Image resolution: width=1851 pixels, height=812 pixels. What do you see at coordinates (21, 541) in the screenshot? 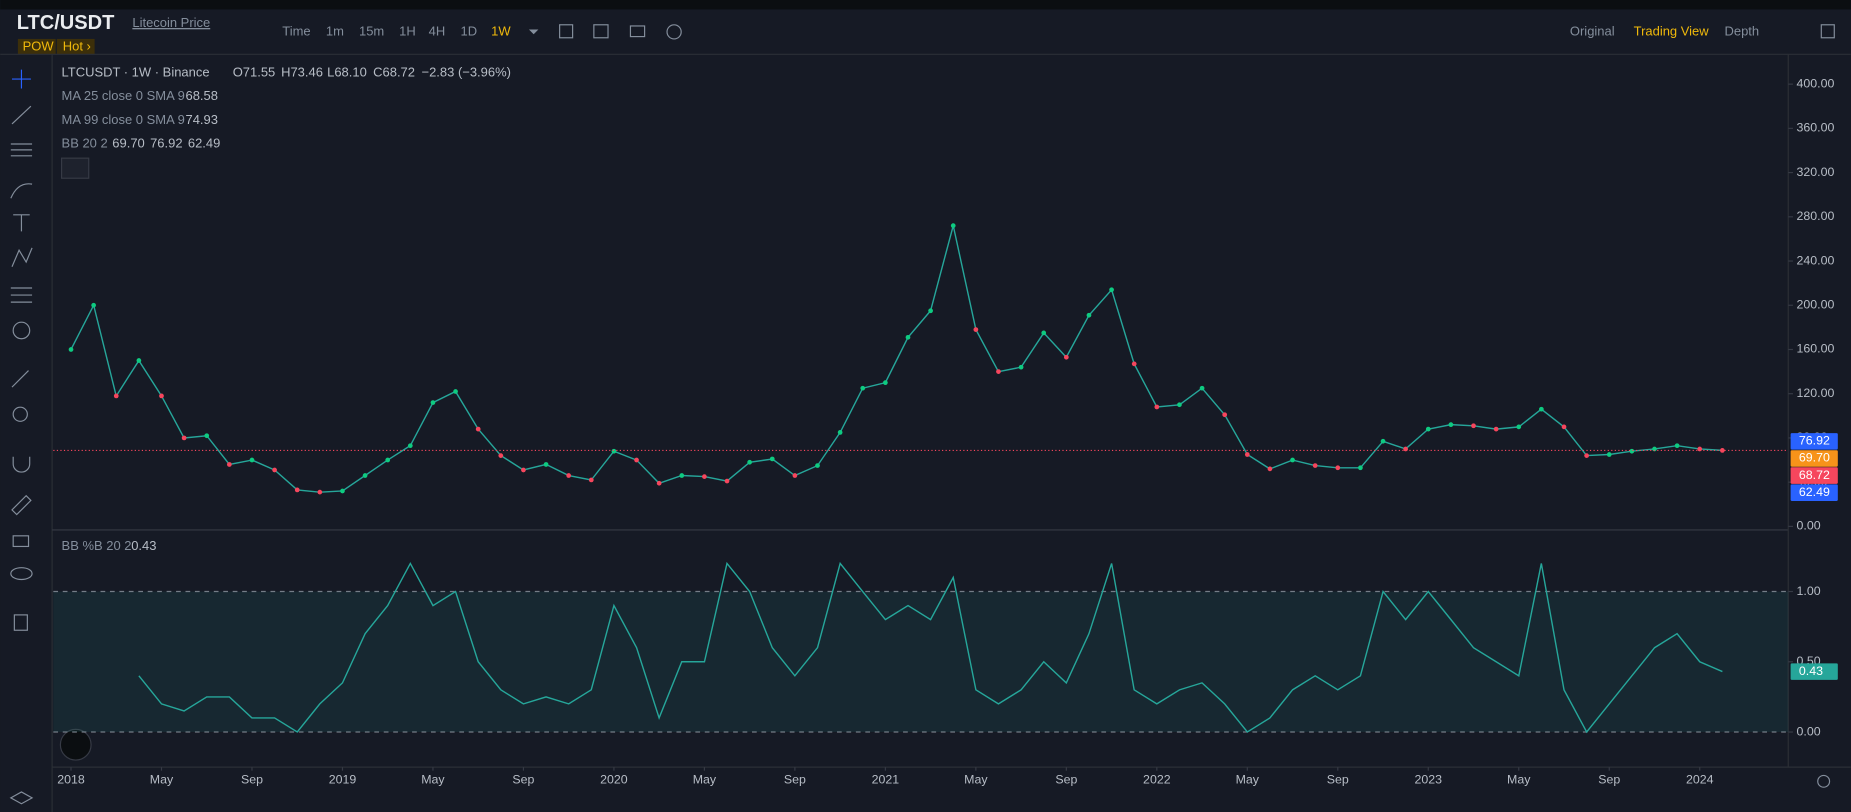
I see `tool-lock` at bounding box center [21, 541].